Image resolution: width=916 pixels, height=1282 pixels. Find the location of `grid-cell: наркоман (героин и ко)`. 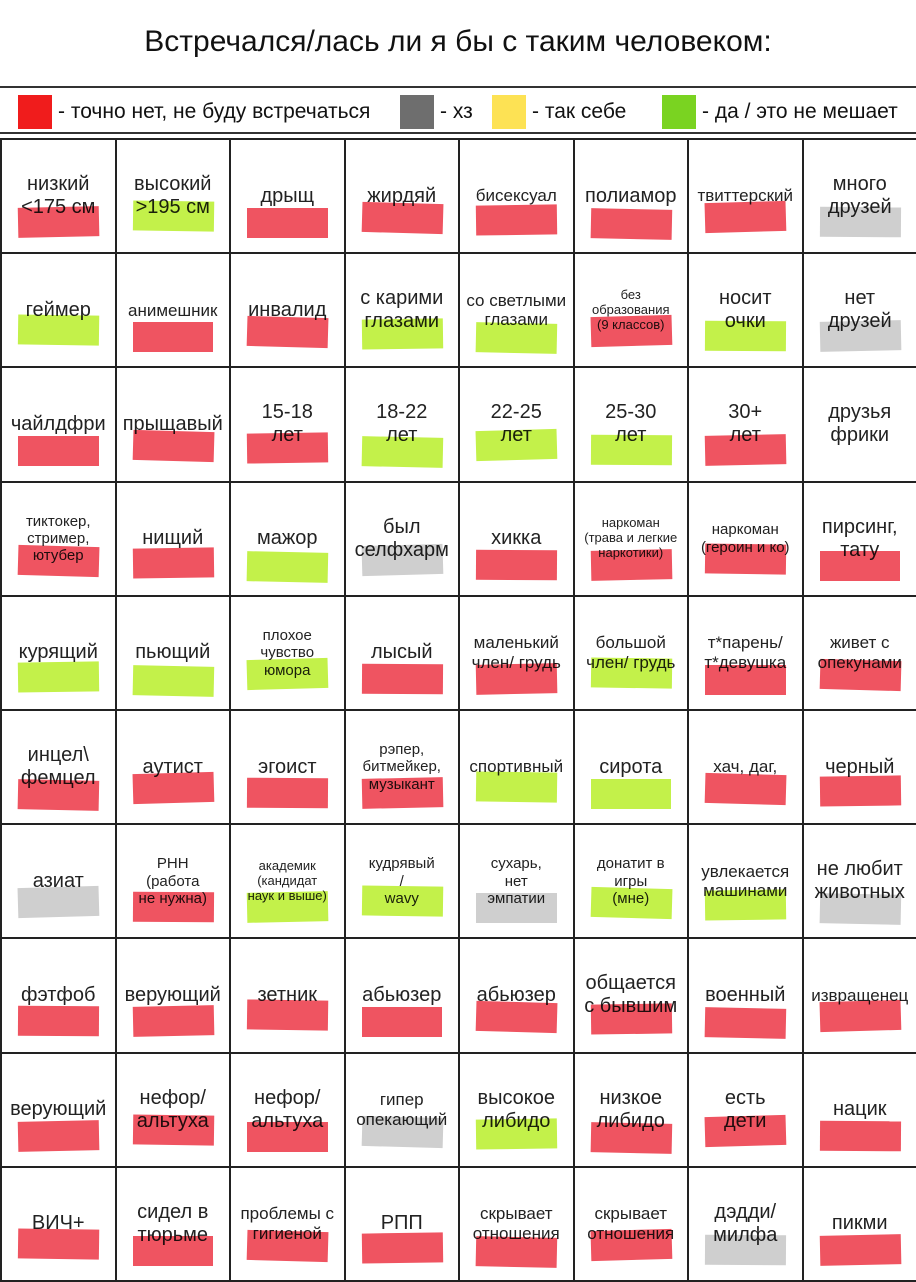

grid-cell: наркоман (героин и ко) is located at coordinates (745, 539).